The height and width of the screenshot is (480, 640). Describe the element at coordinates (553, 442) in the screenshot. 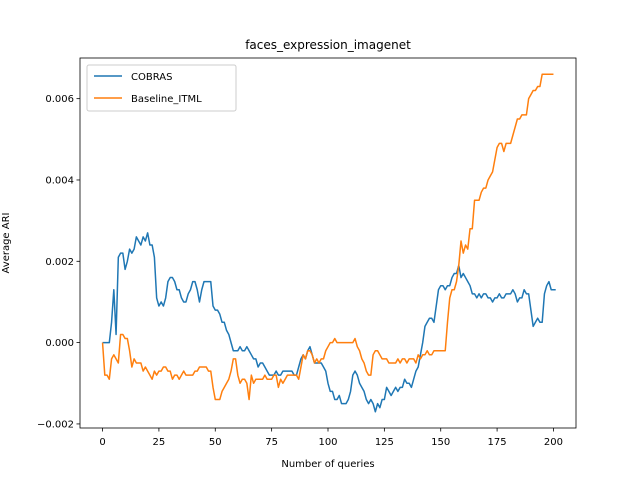

I see `x-tick-label: 200` at that location.